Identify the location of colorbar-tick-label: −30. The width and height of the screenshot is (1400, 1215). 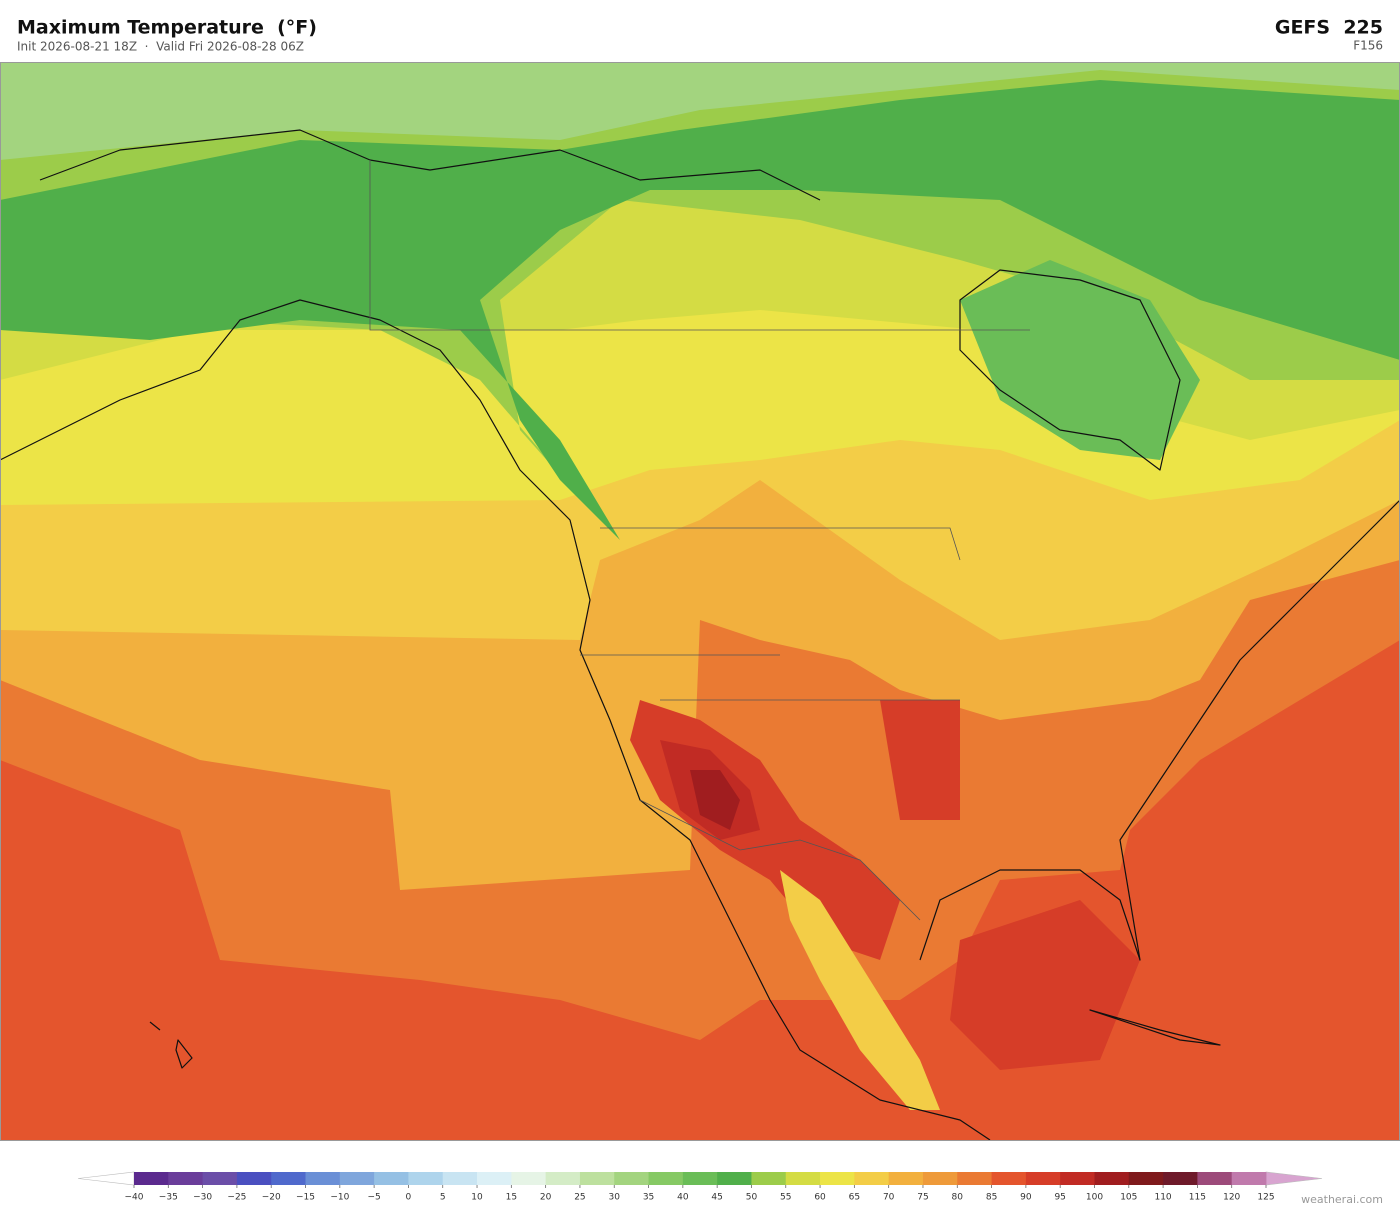
(202, 1198).